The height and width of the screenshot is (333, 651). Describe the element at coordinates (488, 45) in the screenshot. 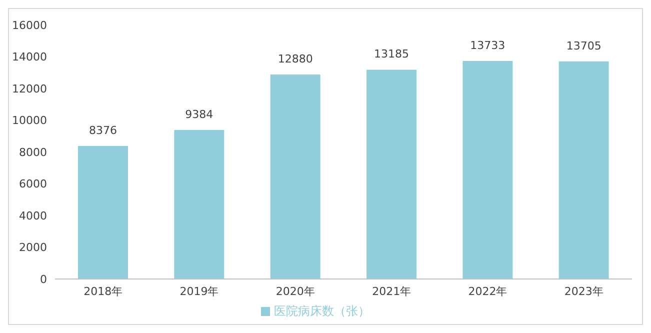

I see `data-label: 13733` at that location.